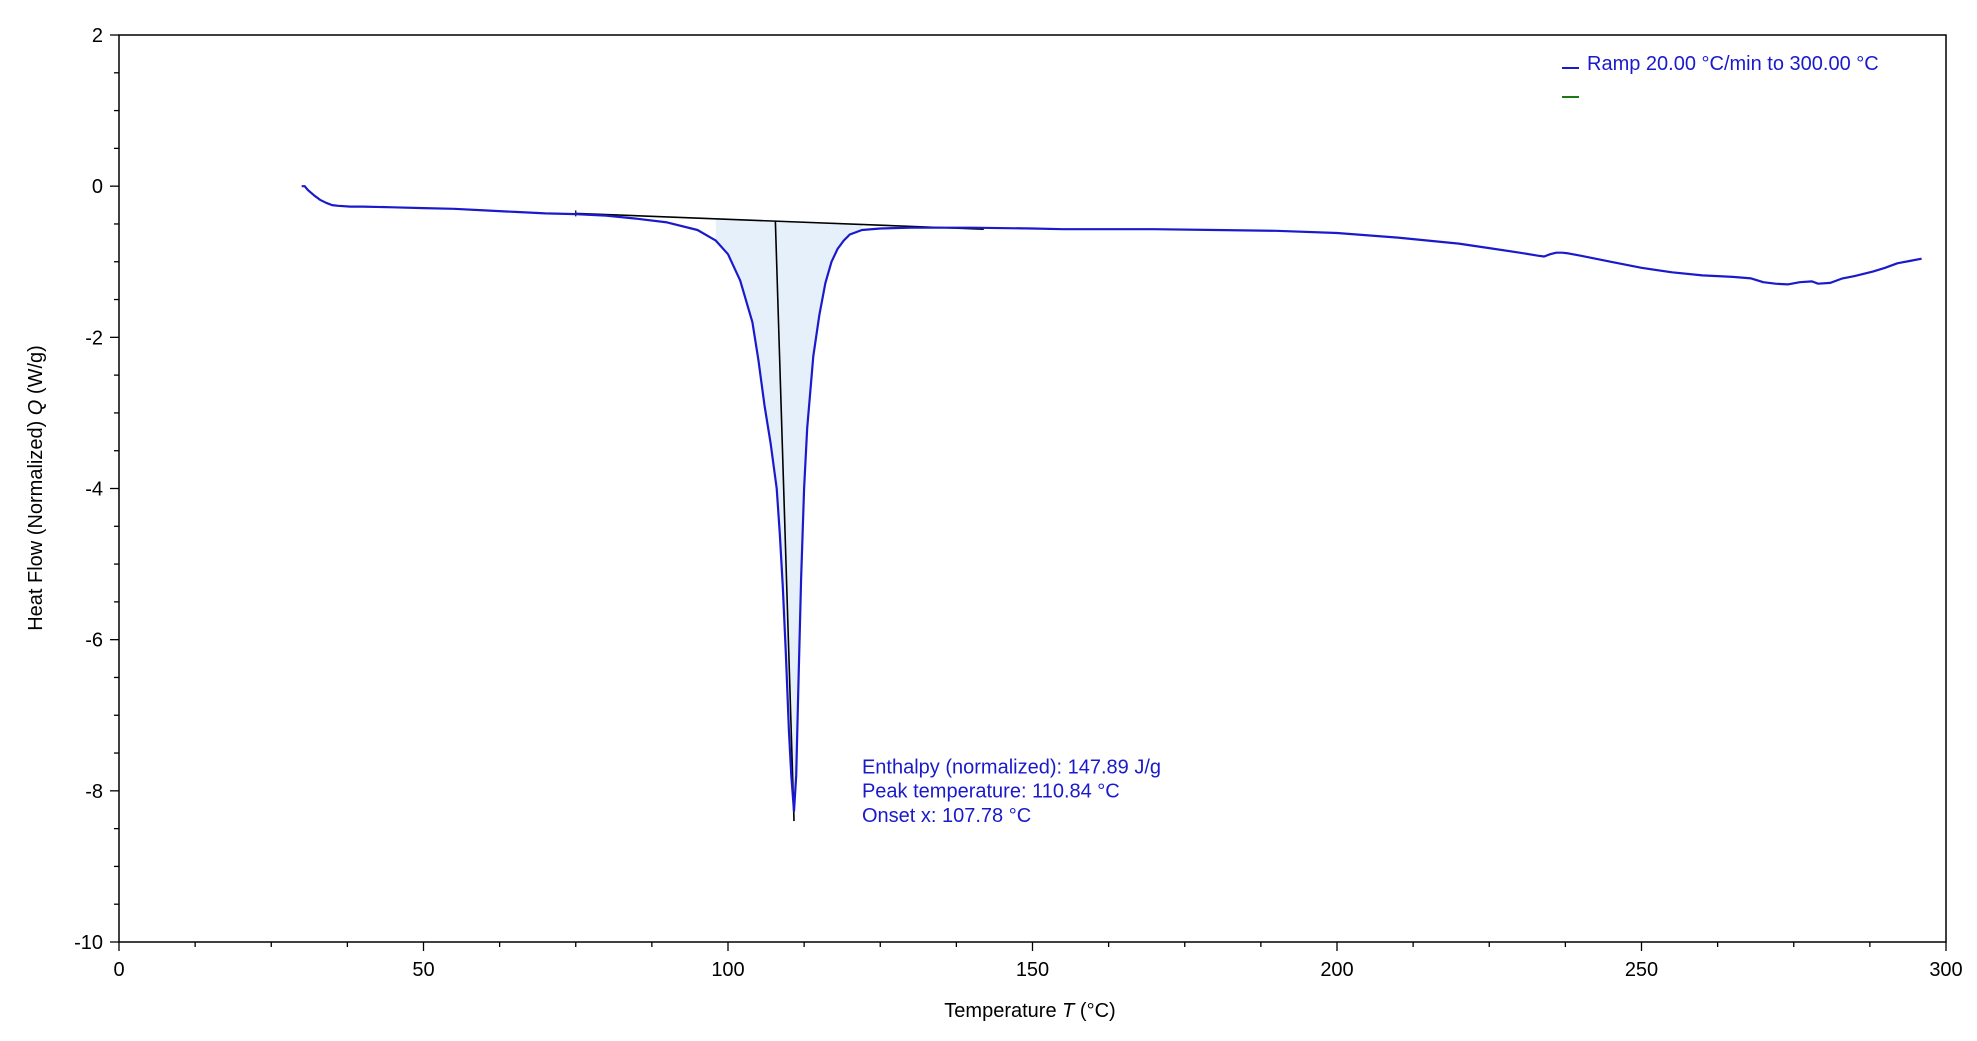 This screenshot has height=1041, width=1977. I want to click on y-tick-label: -8, so click(94, 792).